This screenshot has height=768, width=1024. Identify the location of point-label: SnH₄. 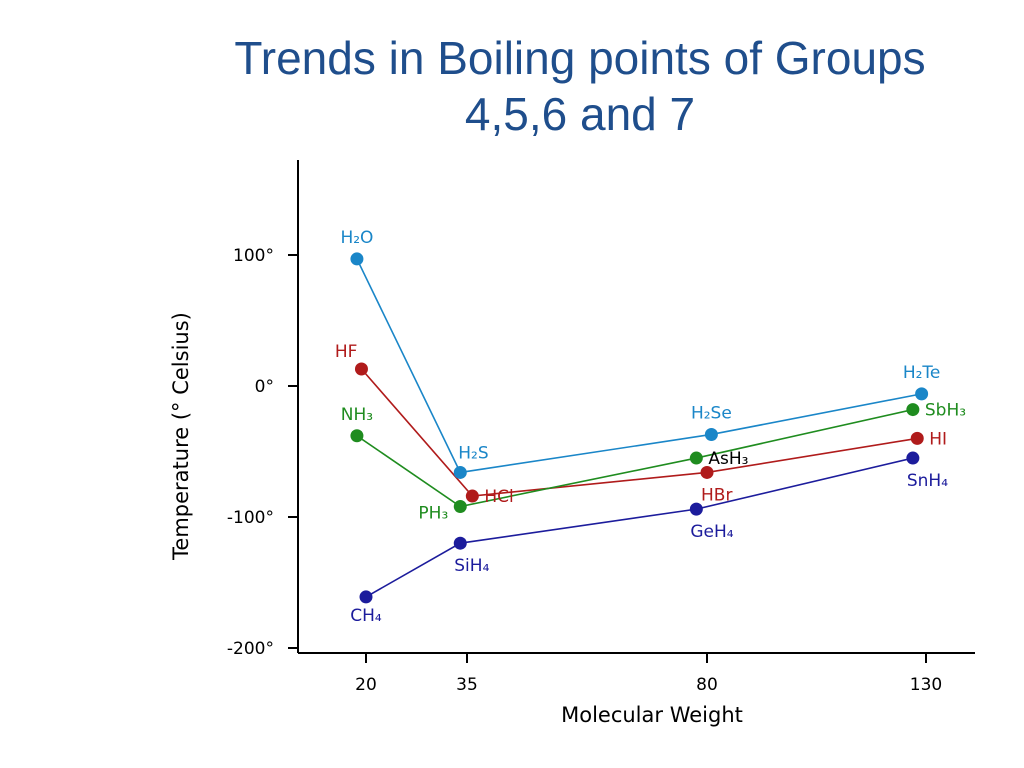
(927, 481).